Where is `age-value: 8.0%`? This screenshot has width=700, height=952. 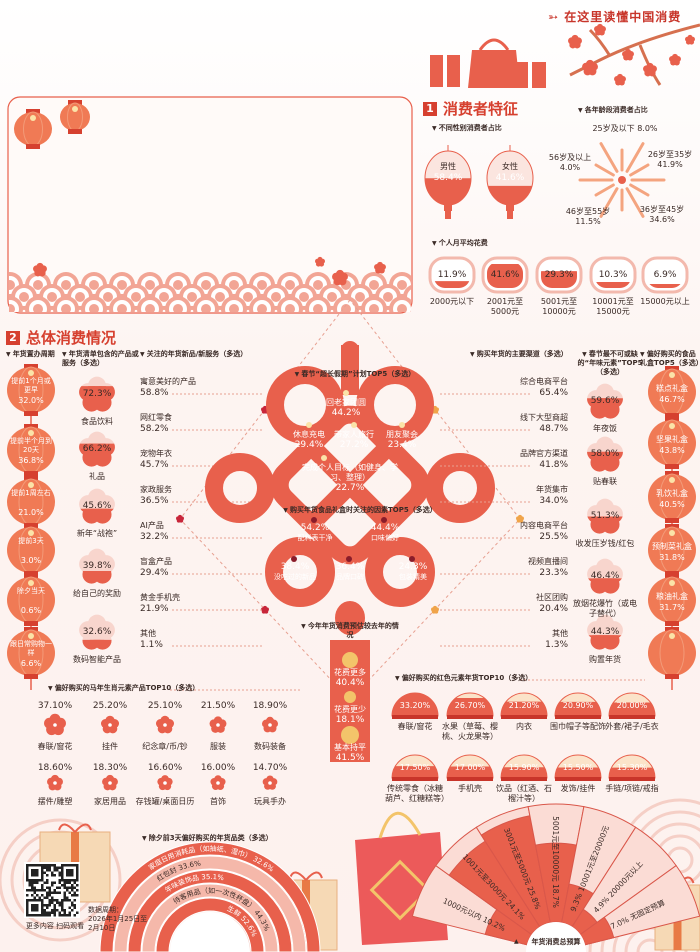
age-value: 8.0% is located at coordinates (647, 128).